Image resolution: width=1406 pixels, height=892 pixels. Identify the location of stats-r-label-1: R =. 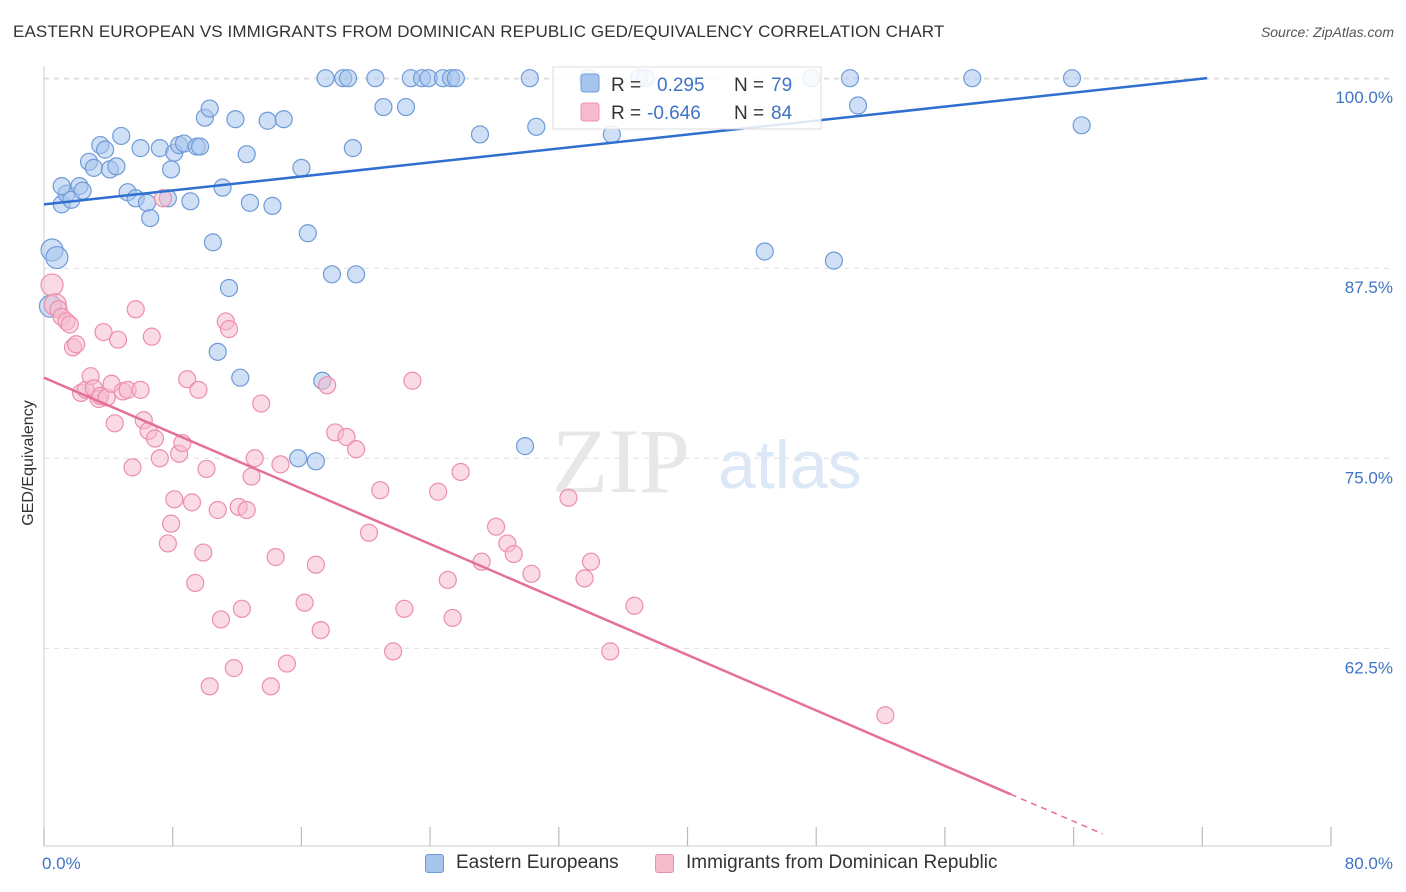
(626, 85).